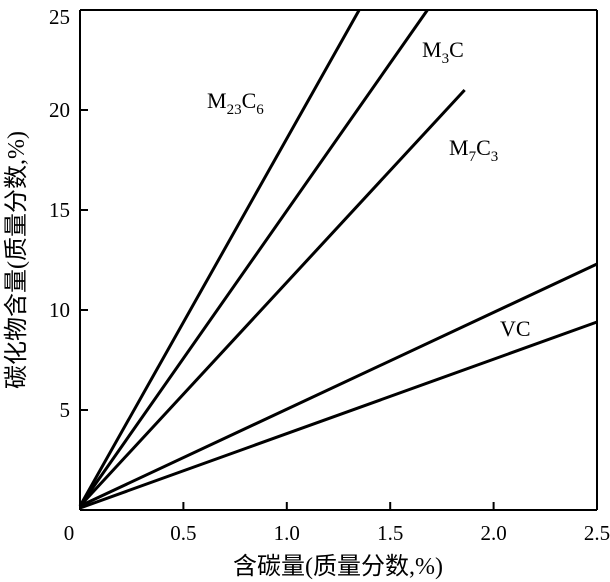 The height and width of the screenshot is (582, 610). Describe the element at coordinates (287, 533) in the screenshot. I see `x-tick-label: 1.0` at that location.